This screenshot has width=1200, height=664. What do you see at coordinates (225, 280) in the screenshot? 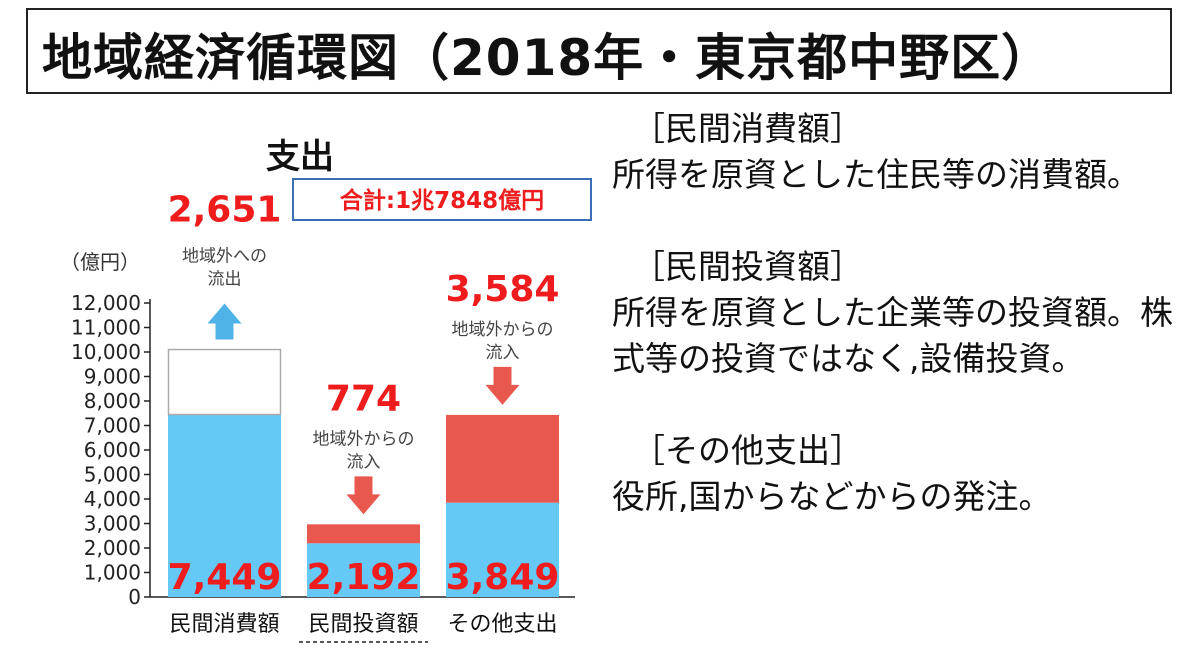
I see `flow-annotation: 流出` at bounding box center [225, 280].